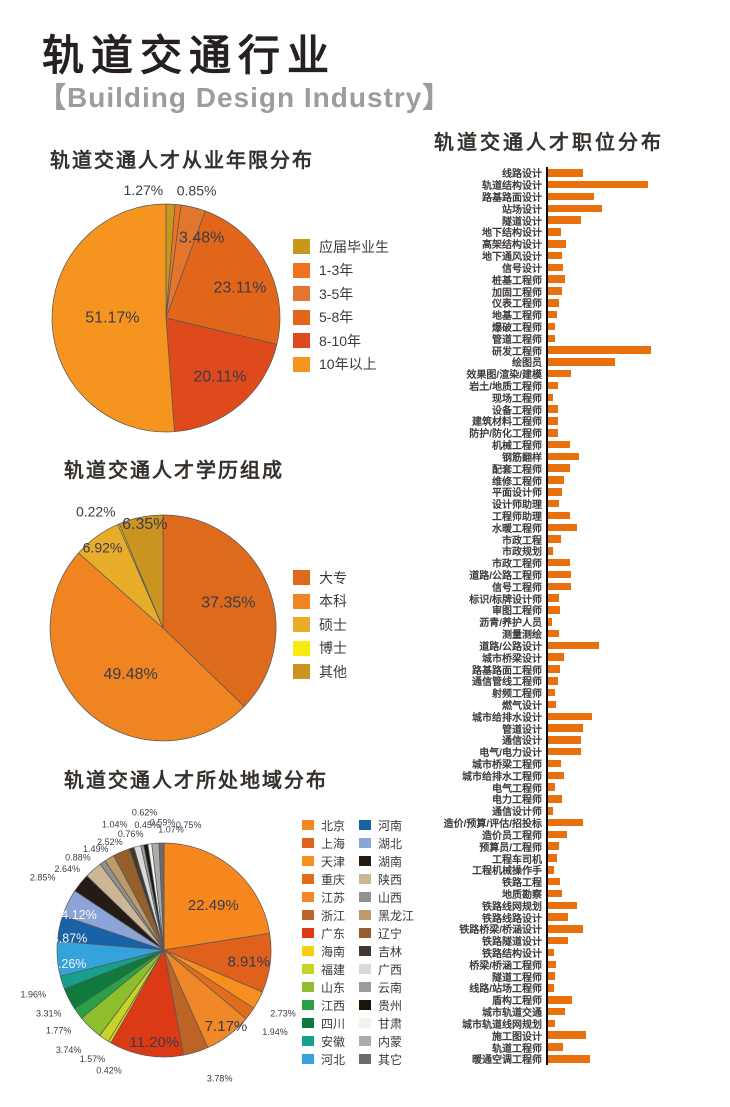  I want to click on pie-slice-8-10年, so click(221, 375).